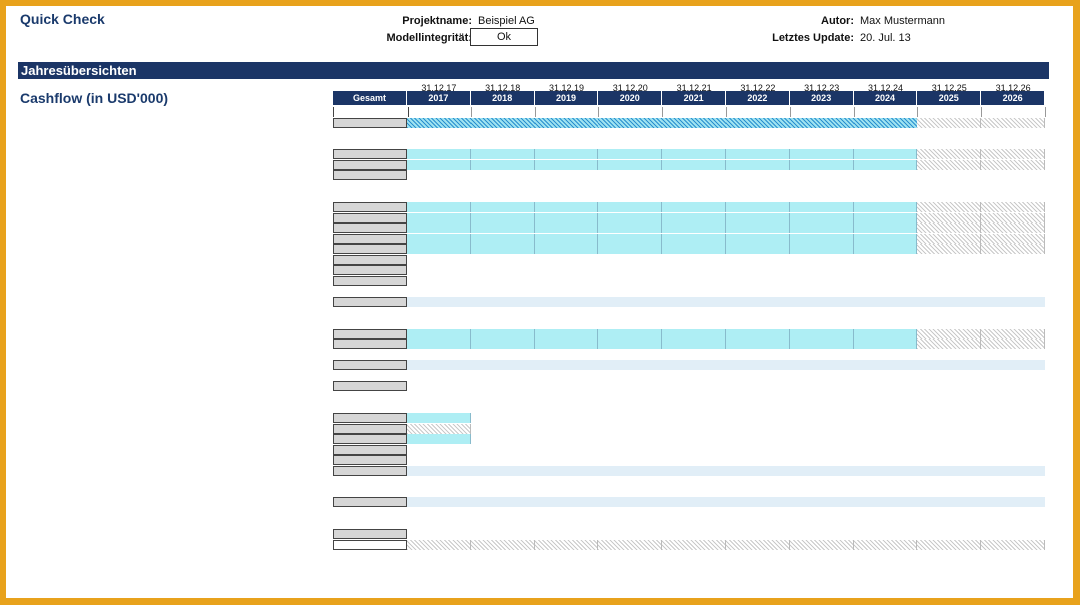 The image size is (1080, 605). What do you see at coordinates (902, 21) in the screenshot?
I see `author-value: Max Mustermann` at bounding box center [902, 21].